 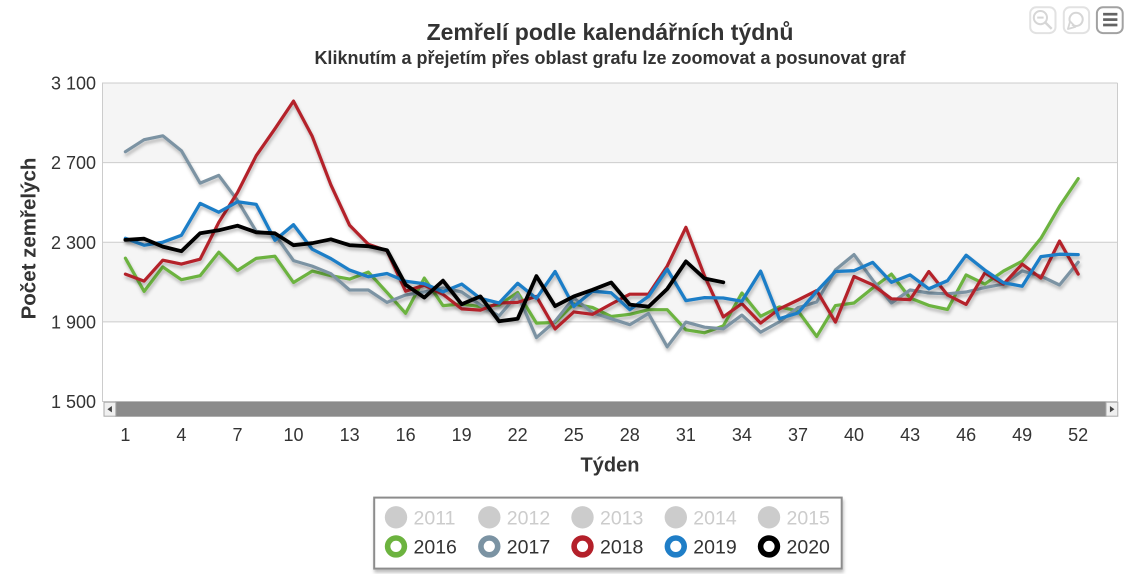 What do you see at coordinates (237, 435) in the screenshot?
I see `svg-text: 7` at bounding box center [237, 435].